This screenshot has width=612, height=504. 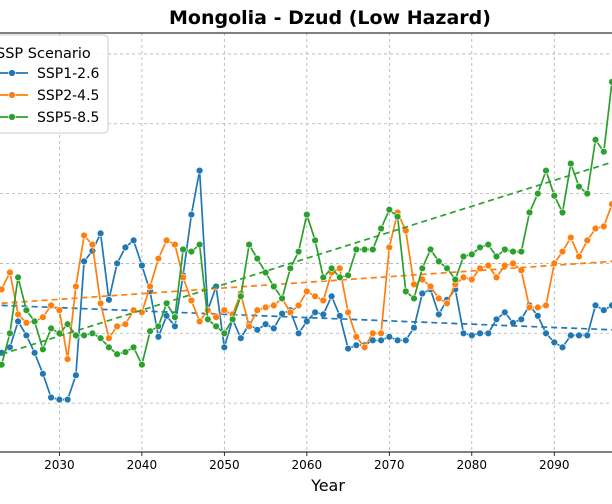 What do you see at coordinates (142, 465) in the screenshot?
I see `x-tick-label: 2040` at bounding box center [142, 465].